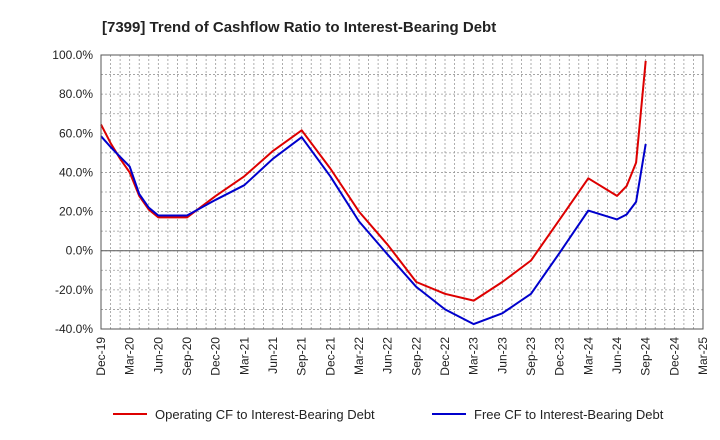 The image size is (720, 440). Describe the element at coordinates (569, 414) in the screenshot. I see `legend-label-2: Free CF to Interest-Bearing Debt` at that location.